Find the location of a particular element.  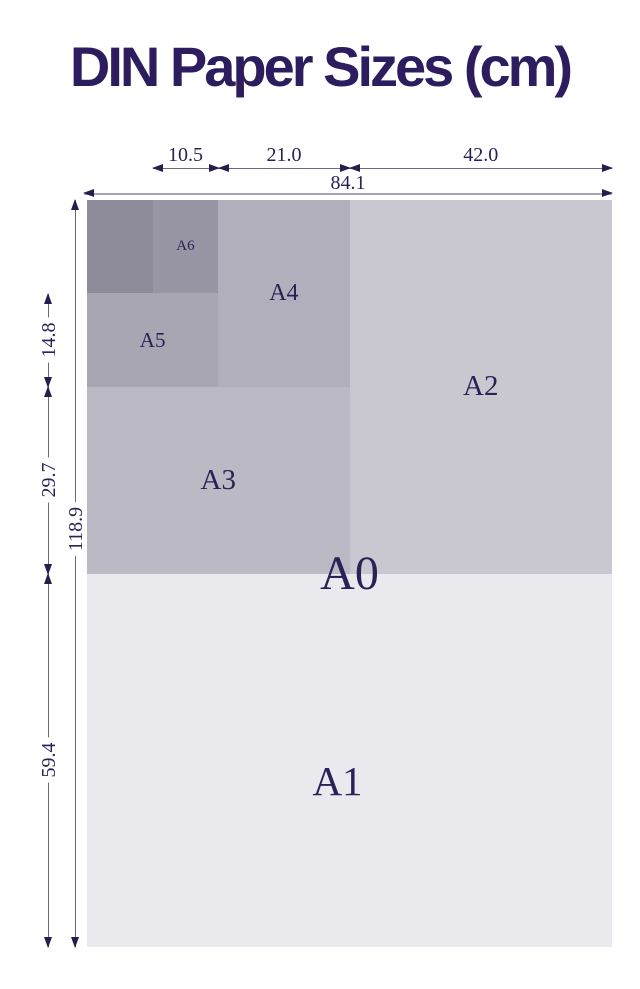

paper-a0-label: A0 is located at coordinates (349, 573).